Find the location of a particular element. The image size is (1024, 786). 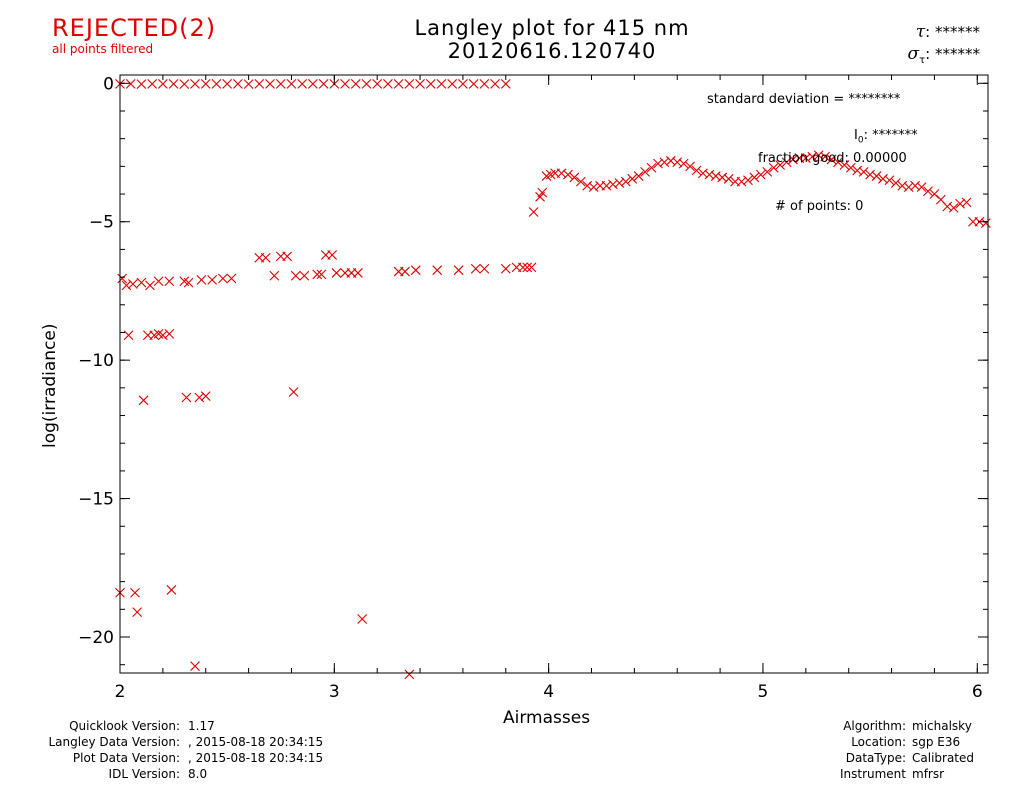

status-sublabel: all points filtered is located at coordinates (103, 49).